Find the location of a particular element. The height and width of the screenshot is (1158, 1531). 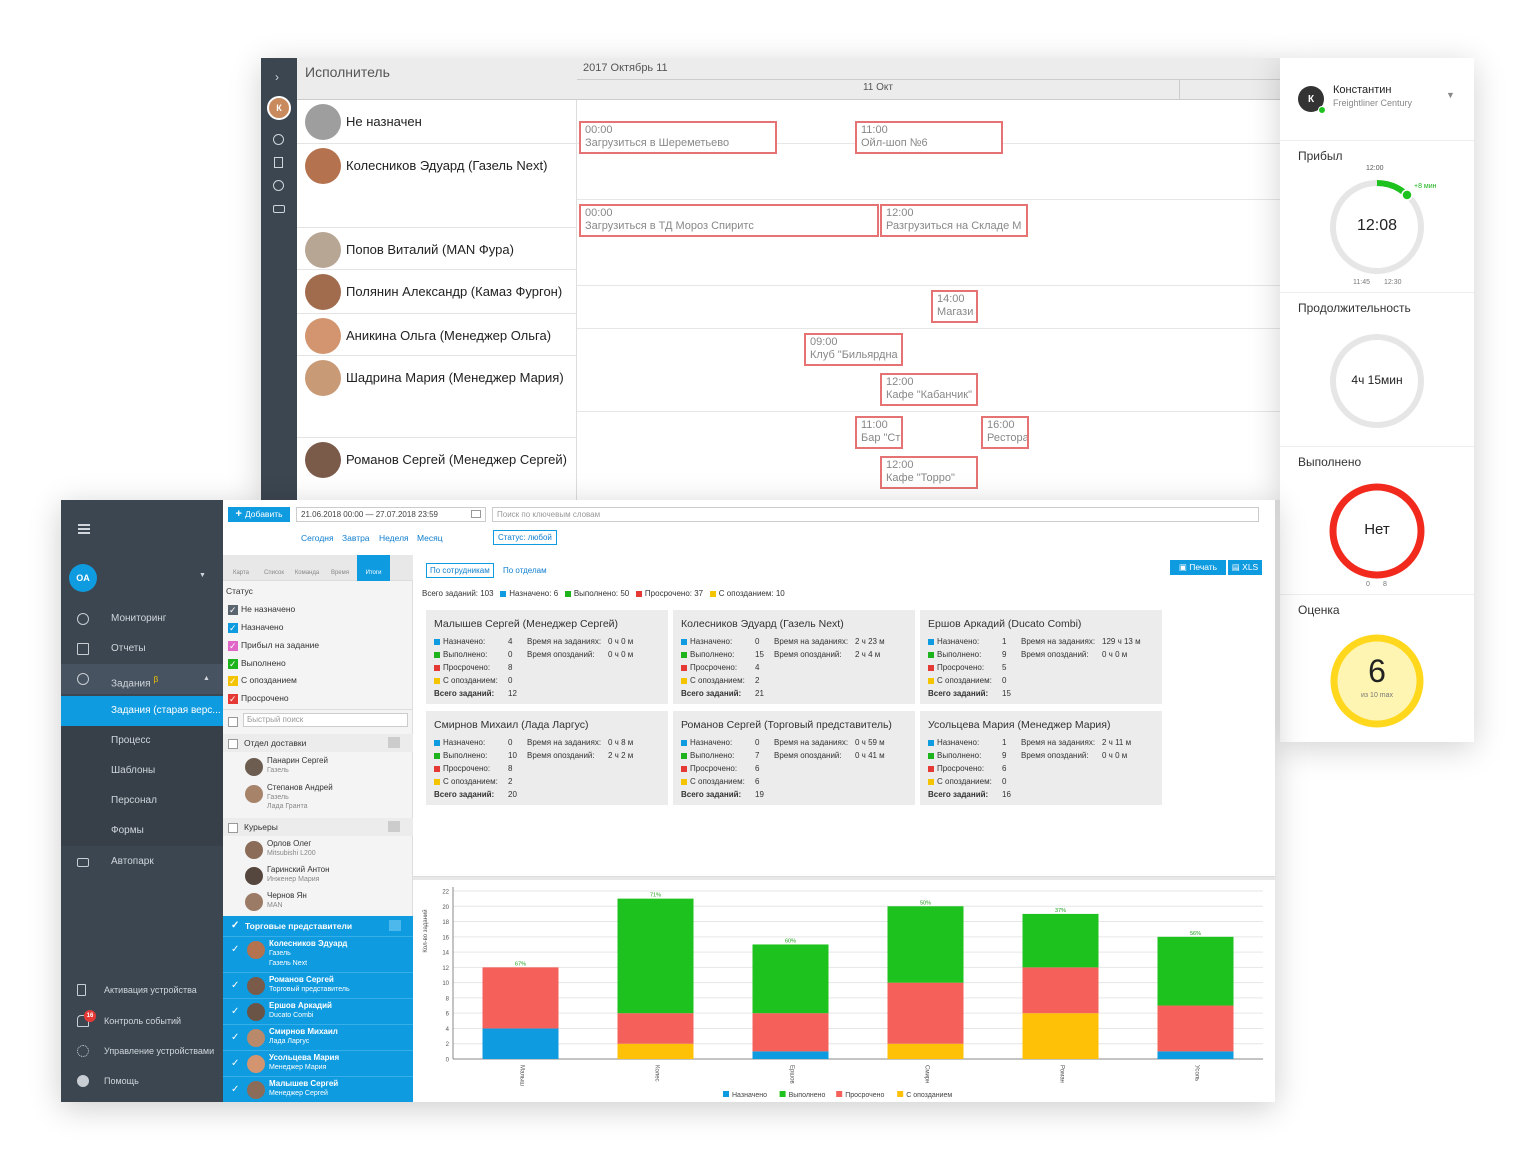

quick-week: Неделя is located at coordinates (394, 538).